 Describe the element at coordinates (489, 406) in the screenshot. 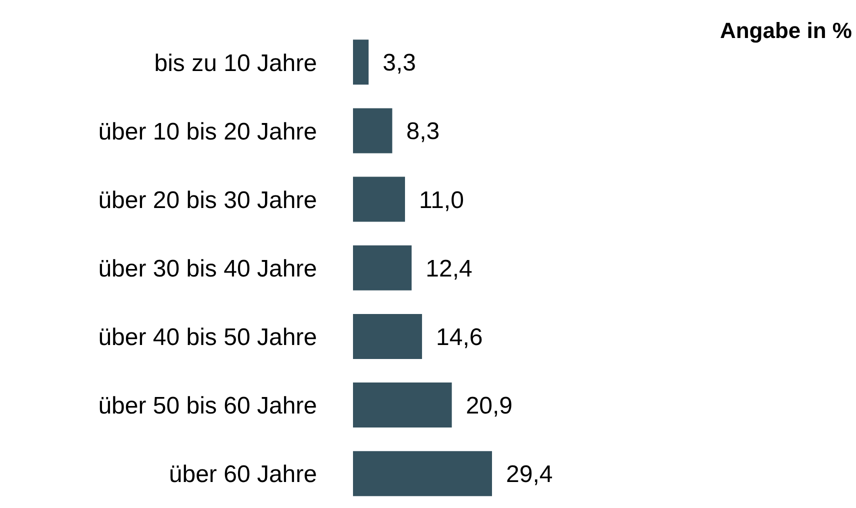

I see `data-label: 20,9` at that location.